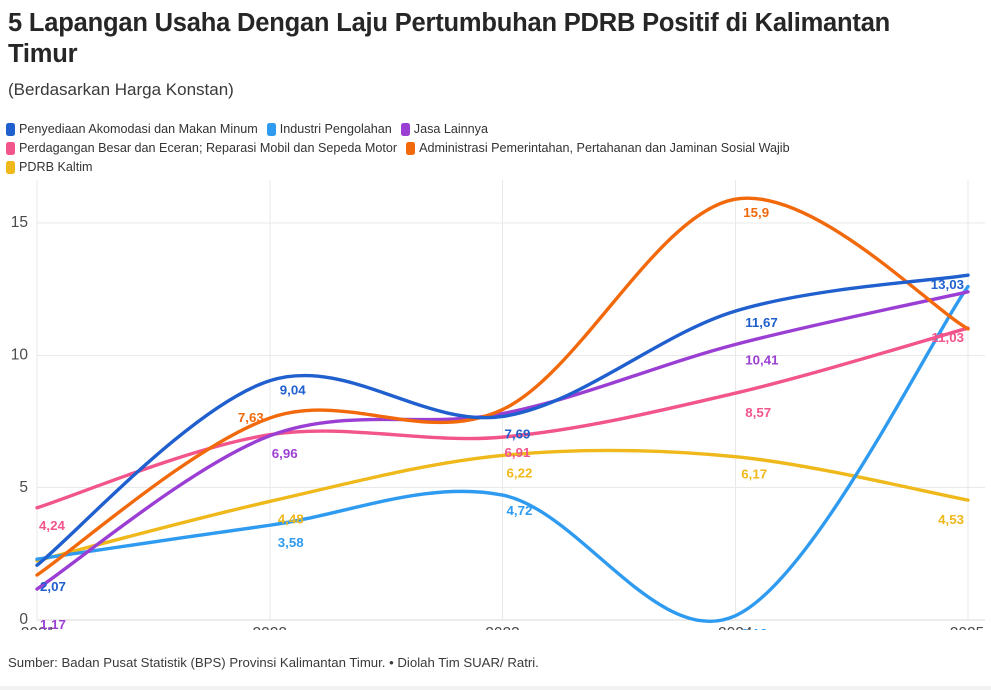 This screenshot has height=690, width=991. I want to click on x-axis-tick-label: 2024, so click(735, 627).